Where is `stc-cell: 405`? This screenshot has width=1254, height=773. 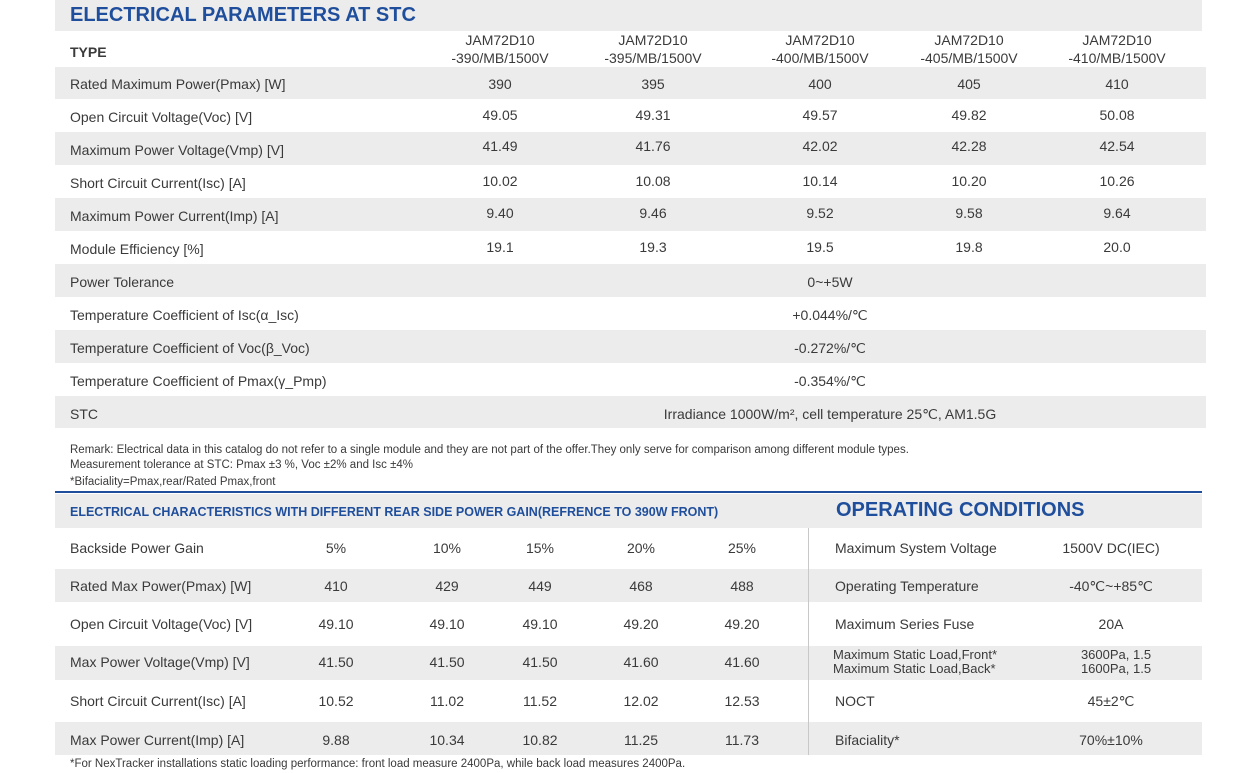 stc-cell: 405 is located at coordinates (969, 84).